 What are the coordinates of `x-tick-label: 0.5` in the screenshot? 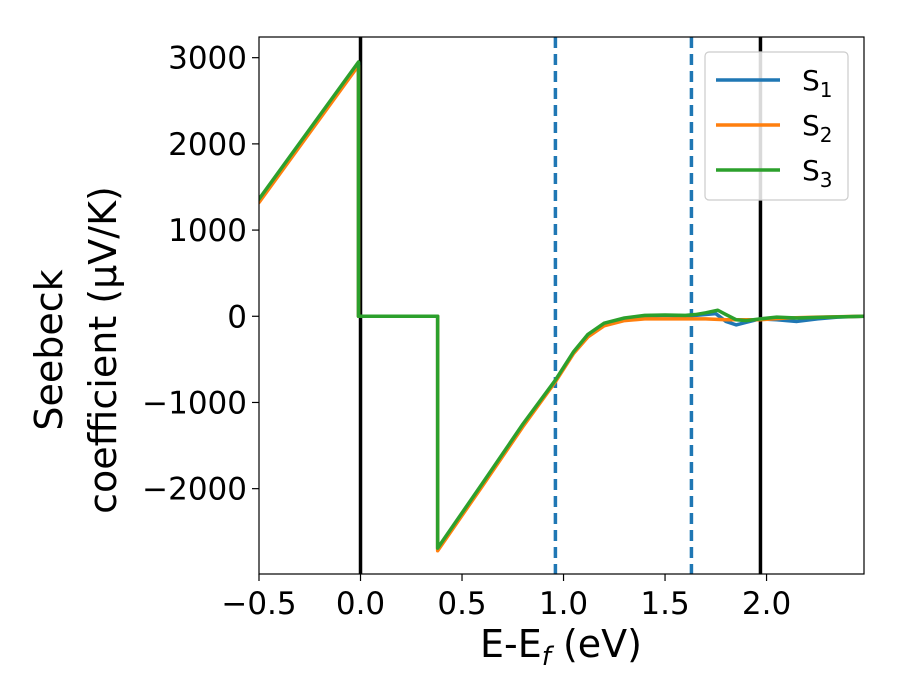 It's located at (461, 604).